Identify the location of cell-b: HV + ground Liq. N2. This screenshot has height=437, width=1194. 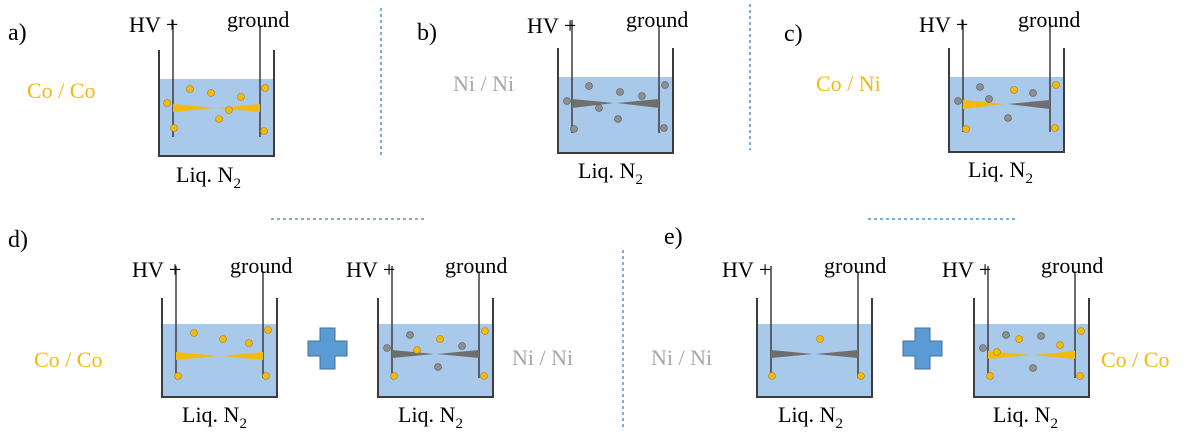
(607, 97).